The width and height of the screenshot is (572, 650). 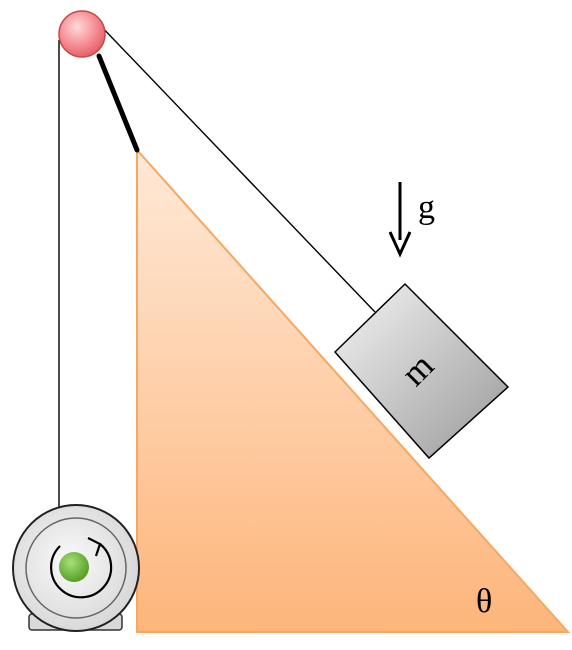 I want to click on rotation-arrow-icon, so click(x=81, y=568).